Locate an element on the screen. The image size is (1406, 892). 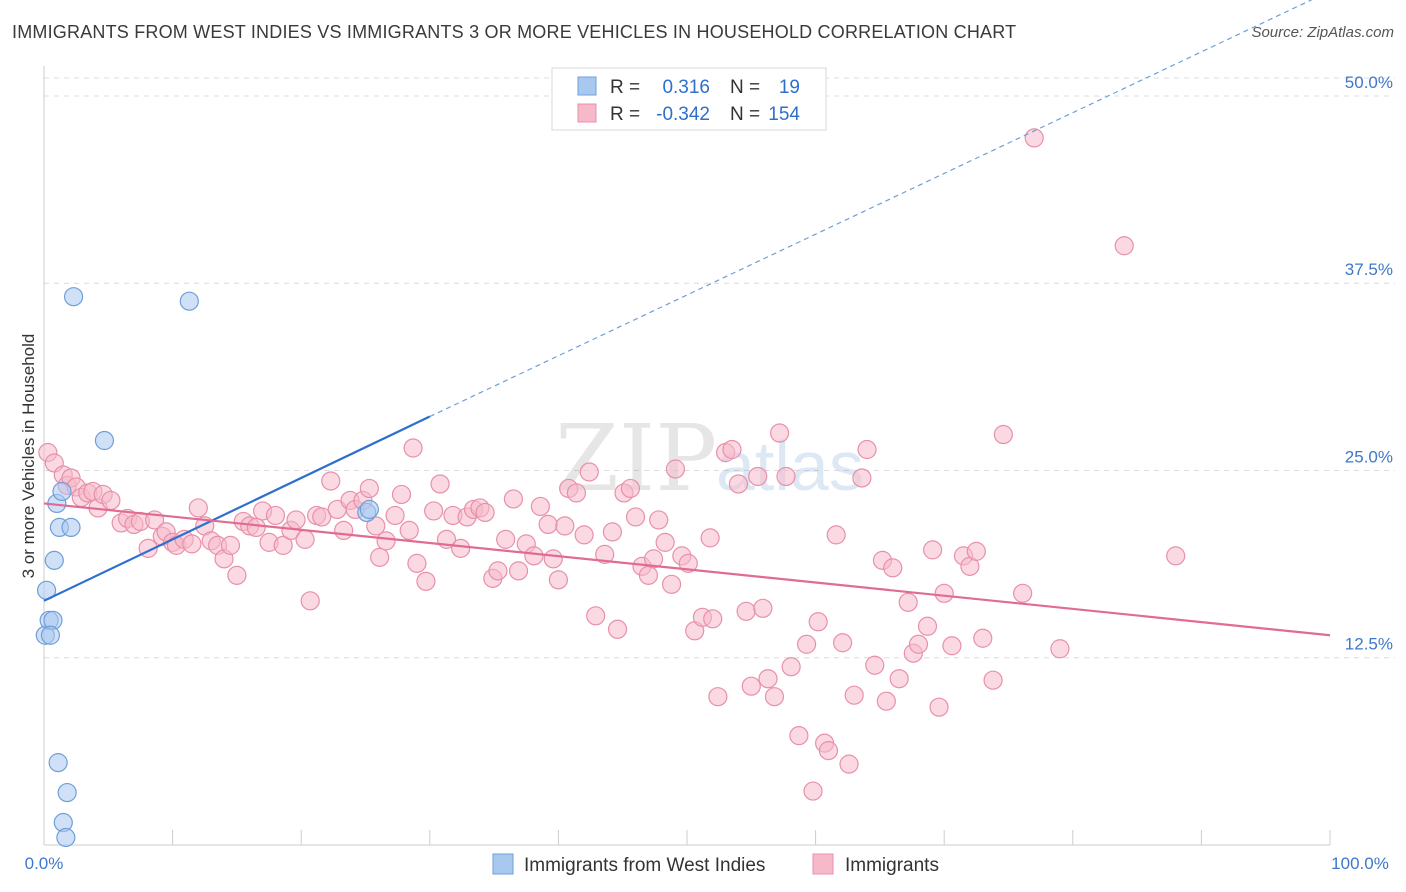
legend-r-value-1: 0.316 is located at coordinates (686, 87).